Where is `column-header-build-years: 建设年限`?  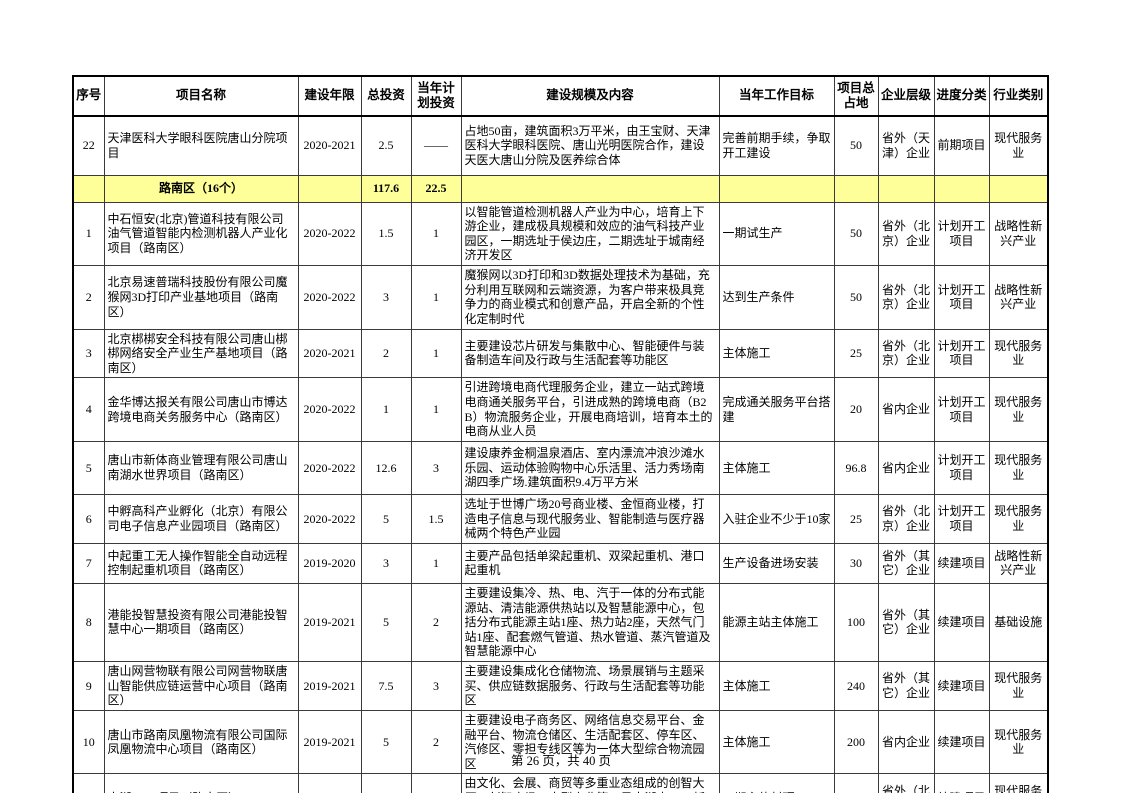
column-header-build-years: 建设年限 is located at coordinates (329, 96).